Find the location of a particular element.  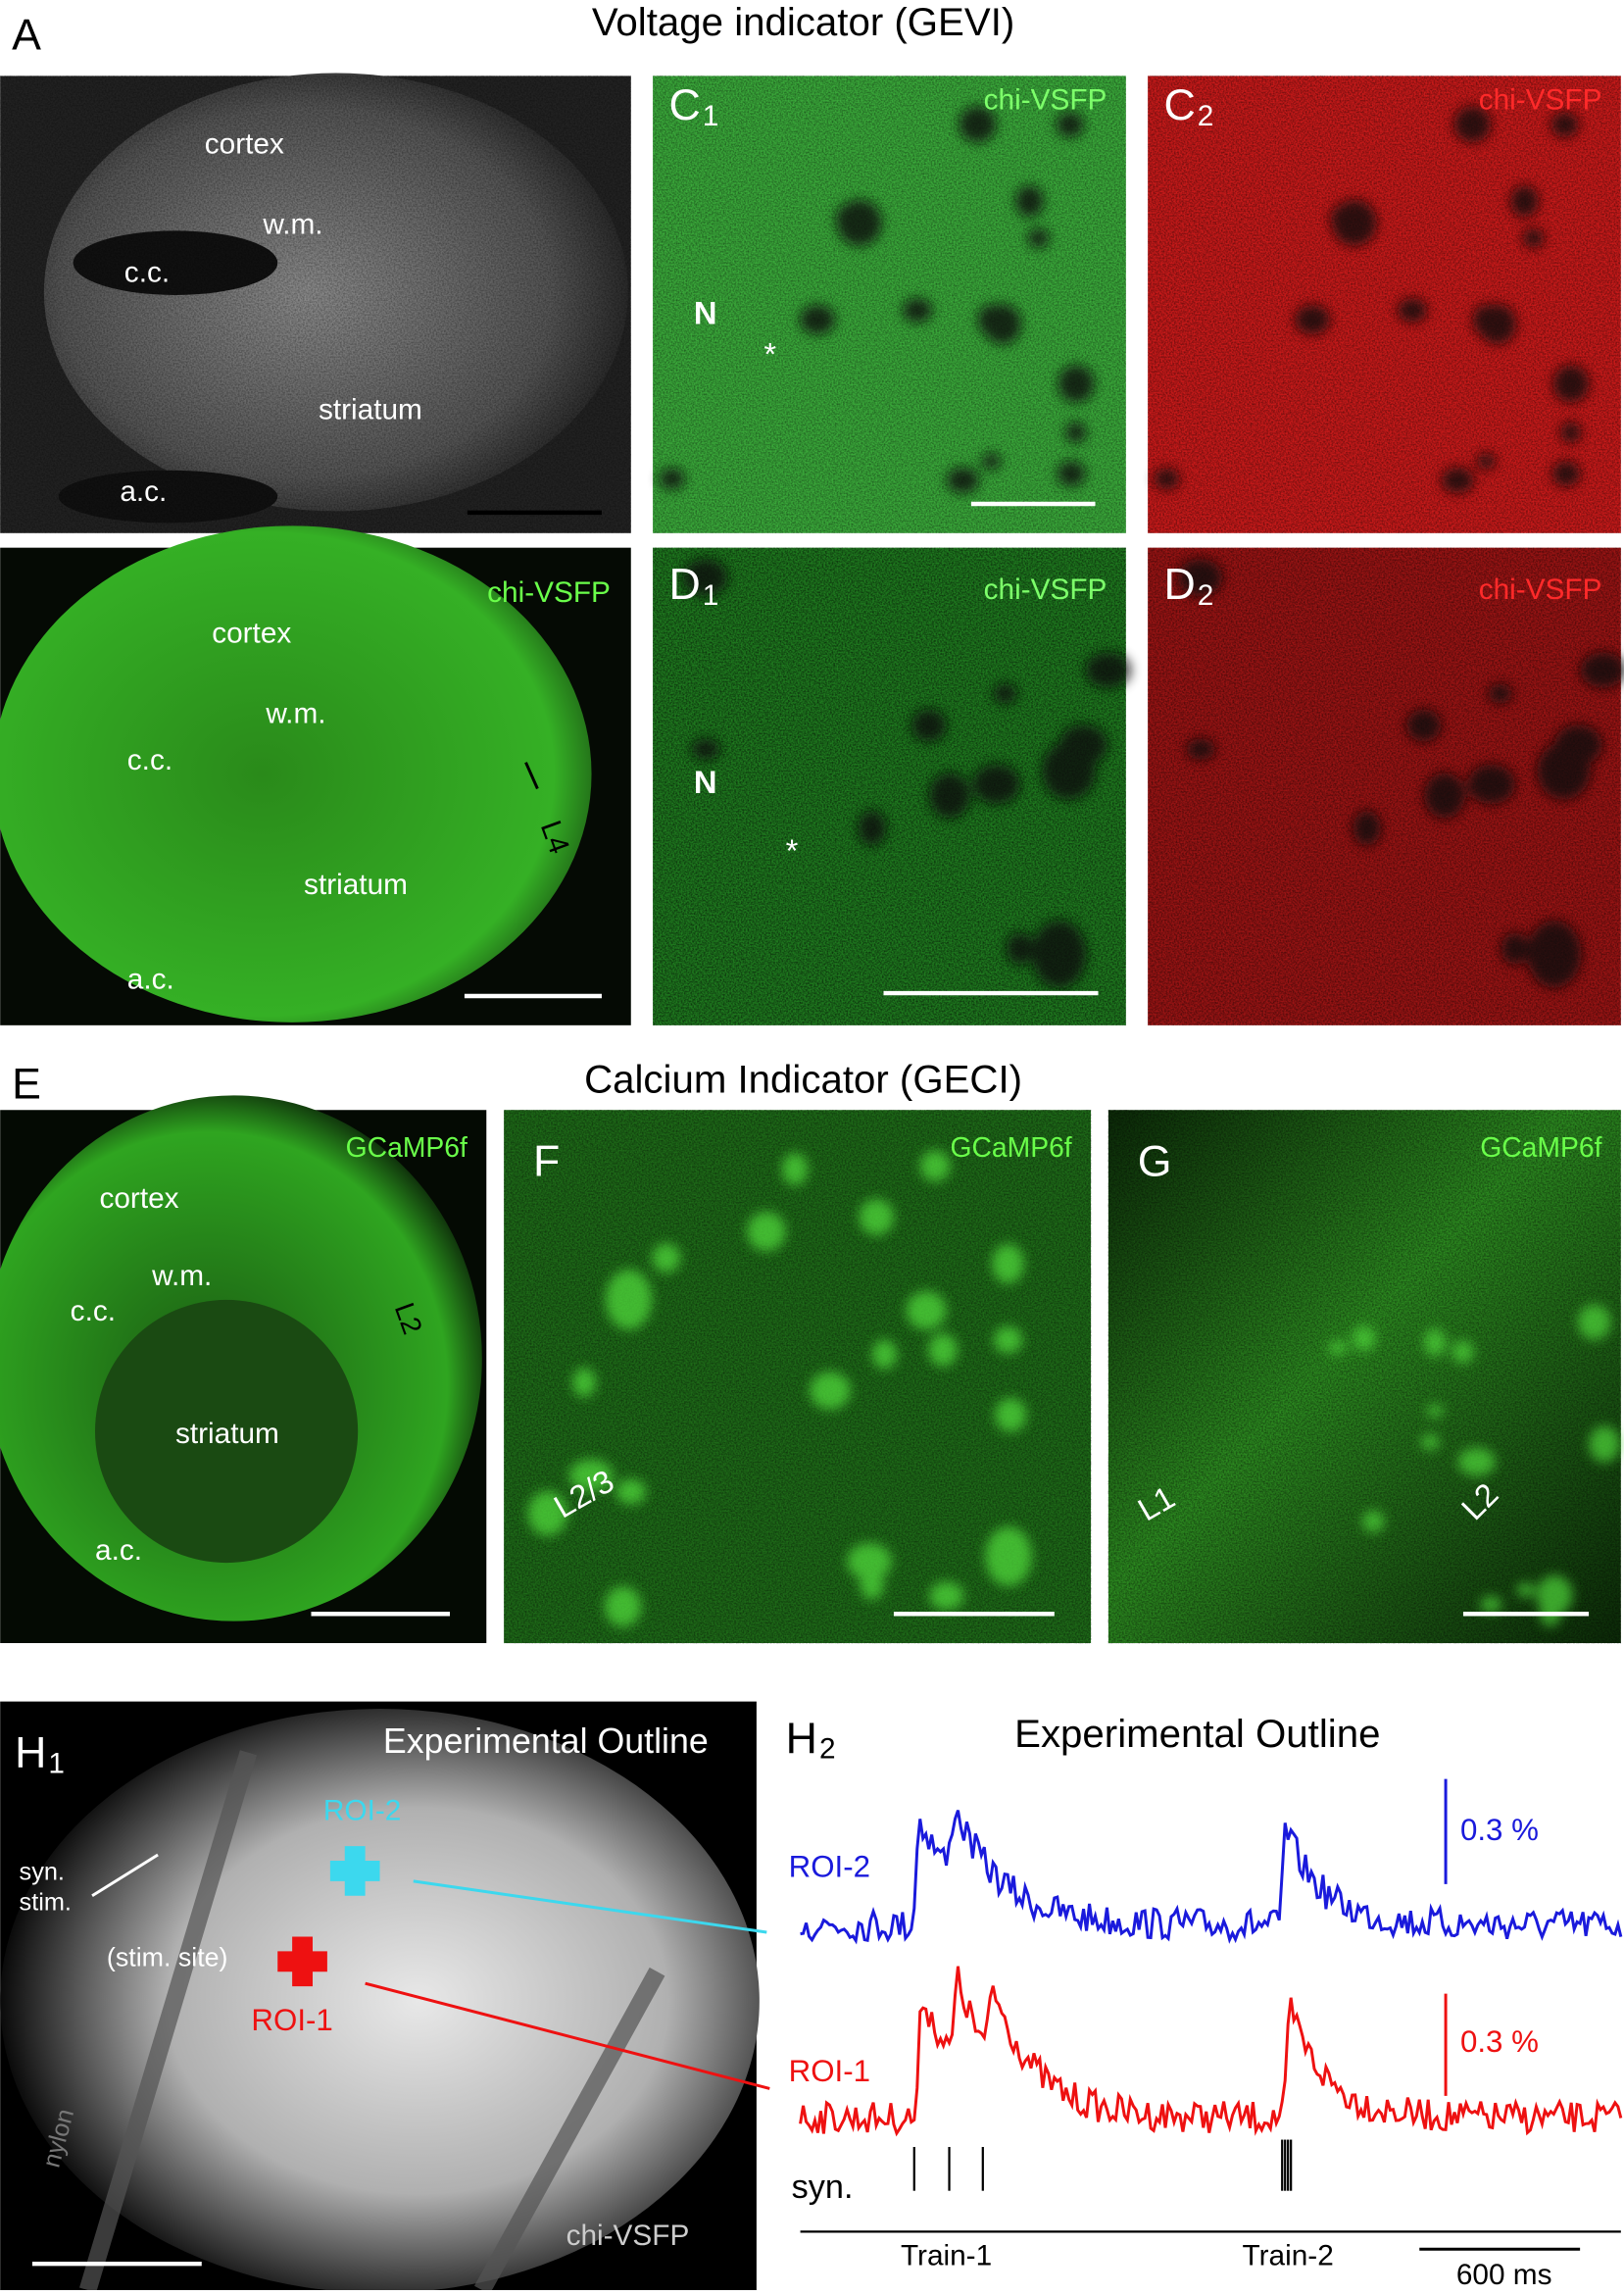

panel-label: D is located at coordinates (685, 585).